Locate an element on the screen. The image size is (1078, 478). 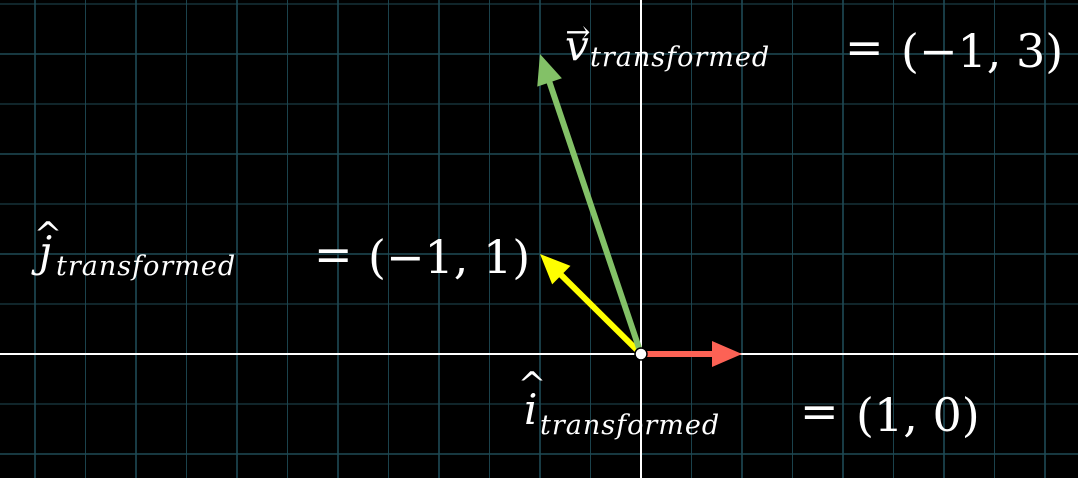
j-hat-equals: = is located at coordinates (333, 254).